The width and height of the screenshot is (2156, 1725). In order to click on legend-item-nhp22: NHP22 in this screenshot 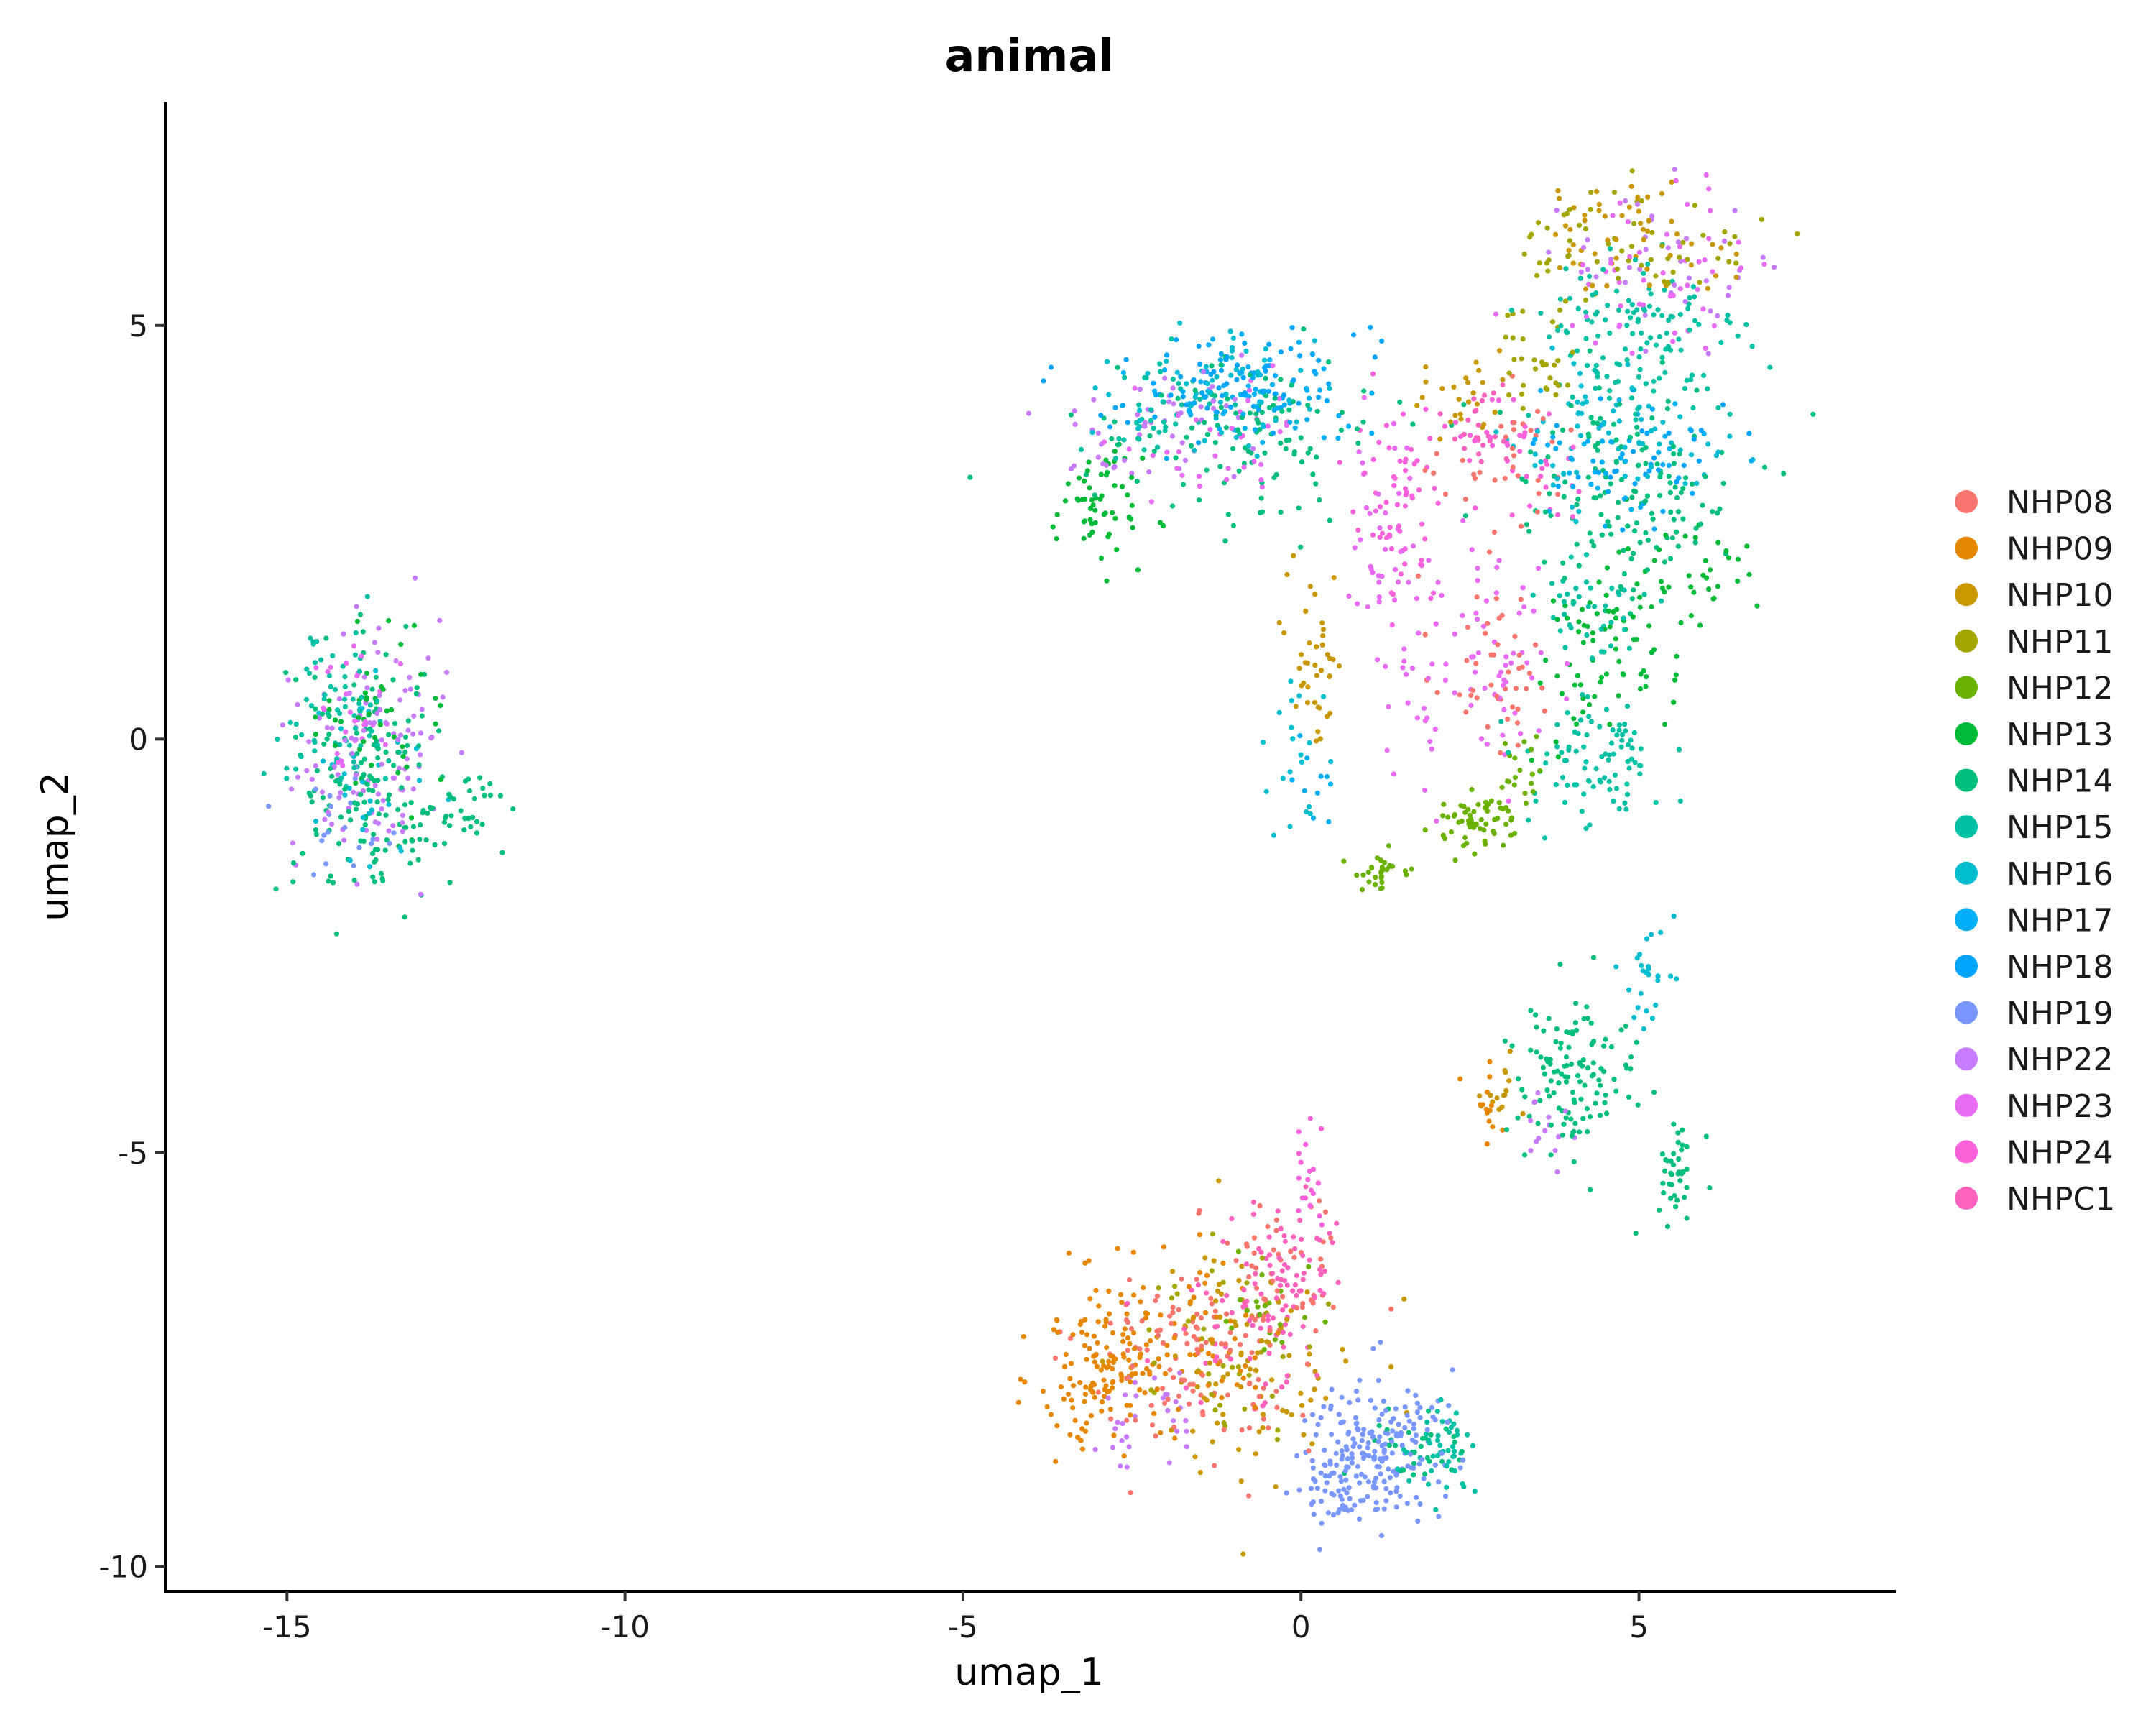, I will do `click(2034, 1059)`.